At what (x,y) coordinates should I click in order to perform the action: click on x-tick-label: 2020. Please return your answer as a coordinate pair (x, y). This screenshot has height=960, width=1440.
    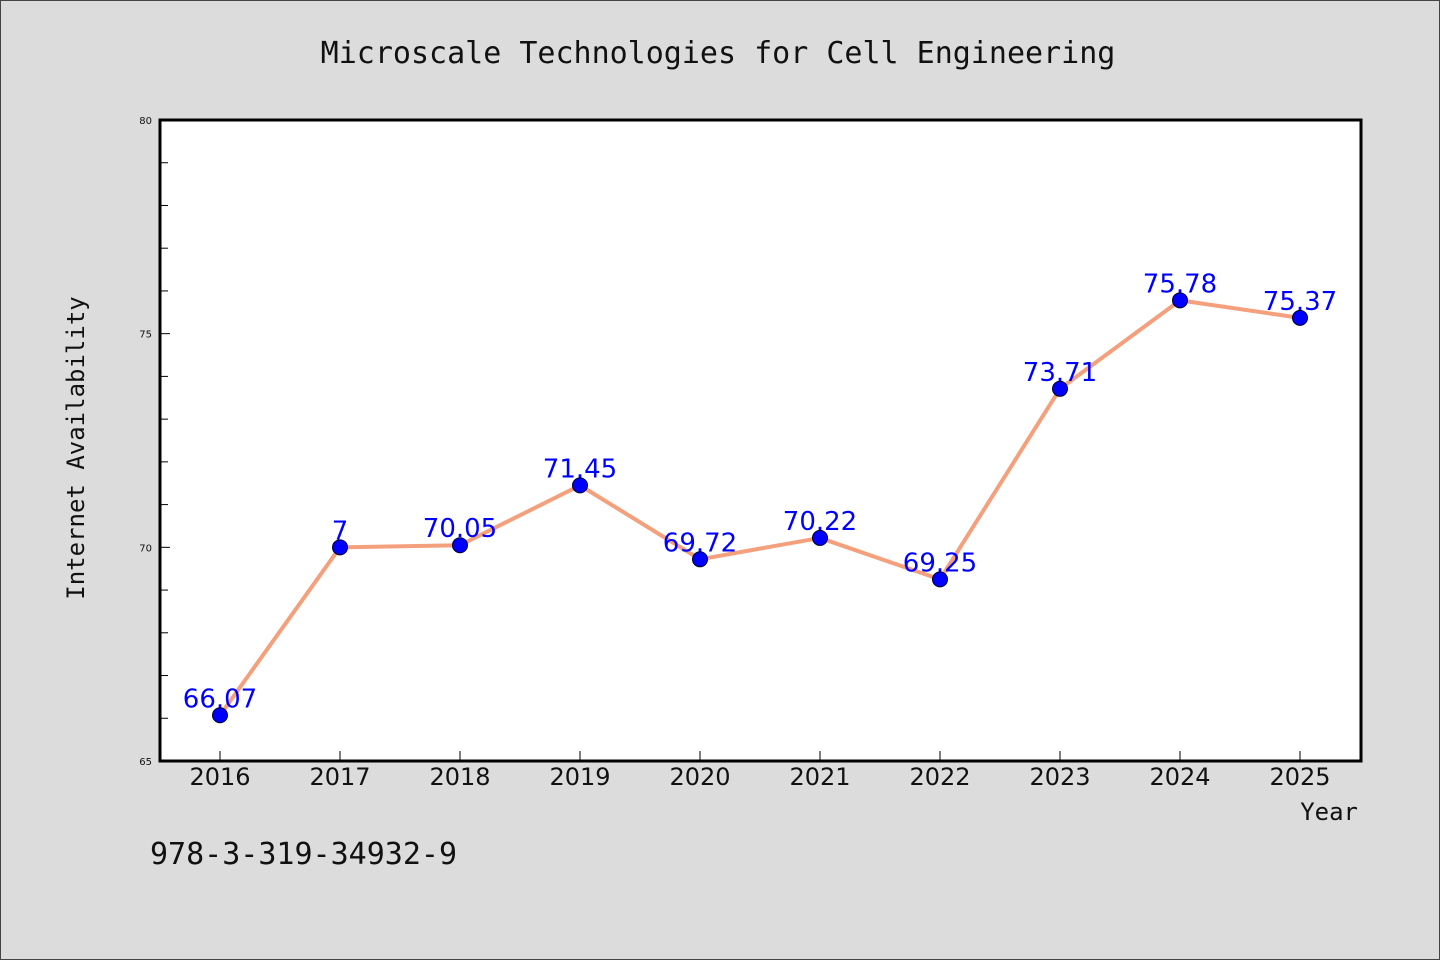
    Looking at the image, I should click on (699, 777).